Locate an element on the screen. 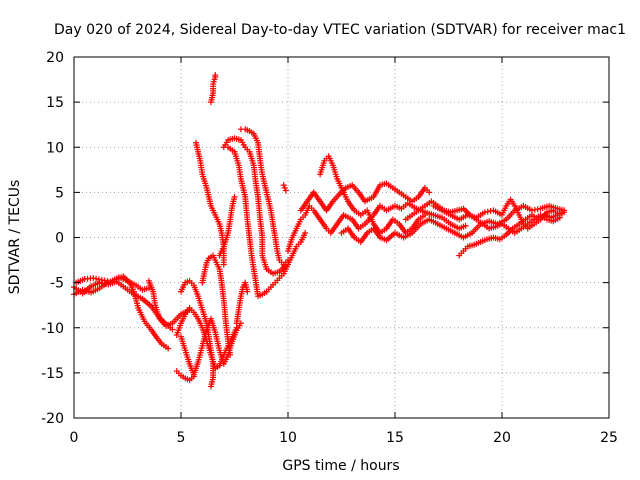 The height and width of the screenshot is (480, 640). y-tick-label: 0 is located at coordinates (59, 239).